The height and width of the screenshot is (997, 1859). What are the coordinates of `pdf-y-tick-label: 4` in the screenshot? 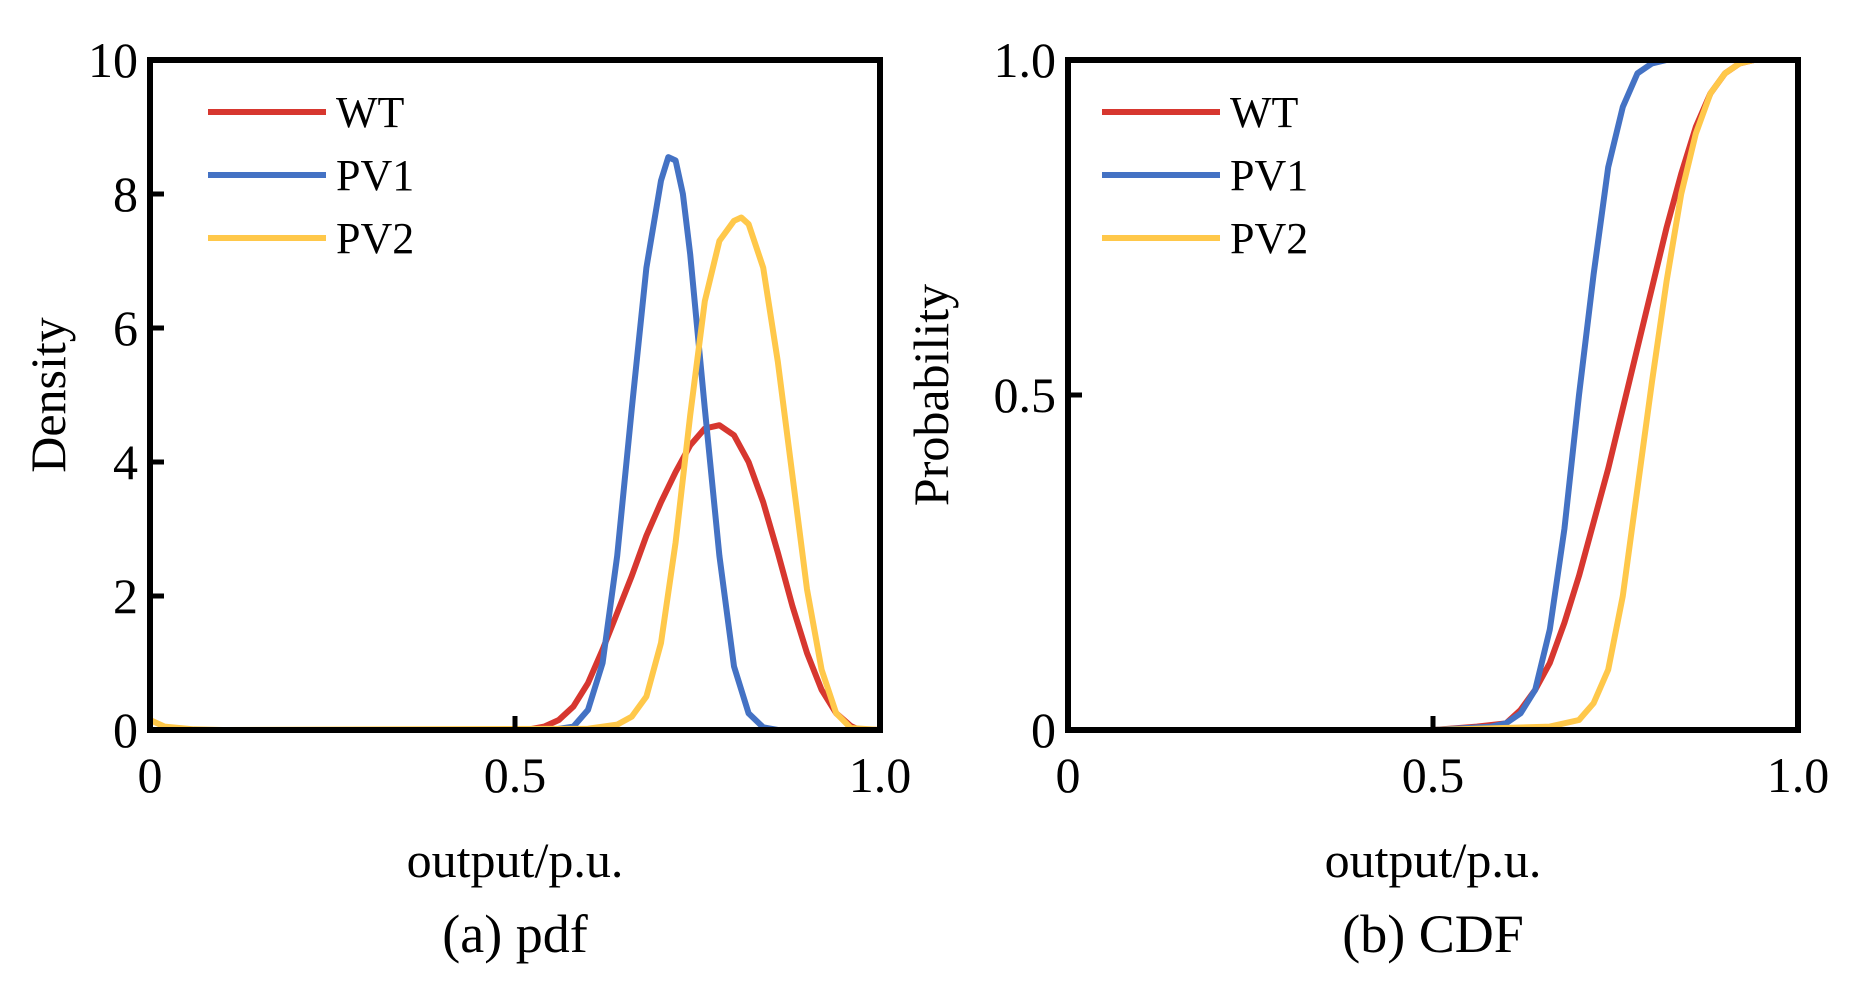 It's located at (125, 462).